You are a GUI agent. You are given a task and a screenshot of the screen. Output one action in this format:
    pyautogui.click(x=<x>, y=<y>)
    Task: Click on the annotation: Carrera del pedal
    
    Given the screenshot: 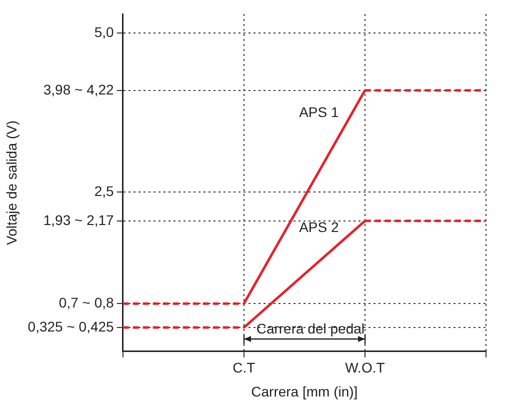 What is the action you would take?
    pyautogui.click(x=310, y=328)
    